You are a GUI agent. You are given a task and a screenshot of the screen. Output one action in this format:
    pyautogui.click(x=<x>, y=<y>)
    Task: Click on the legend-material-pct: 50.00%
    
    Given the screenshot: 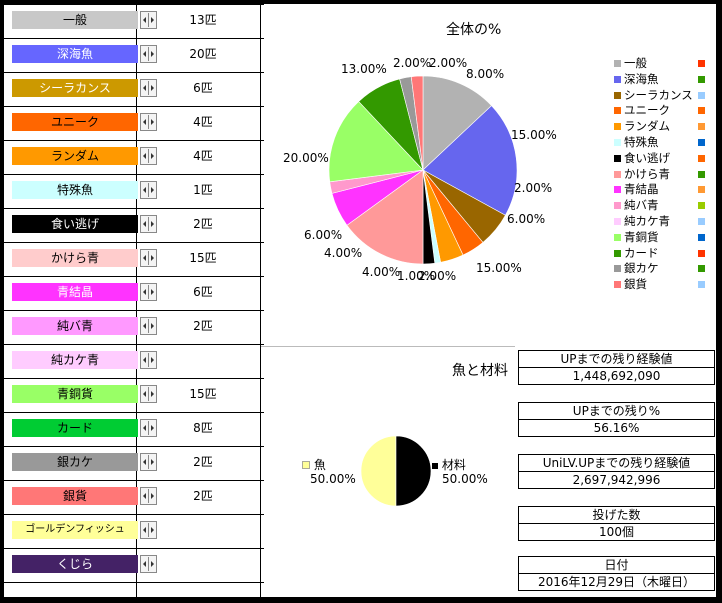 What is the action you would take?
    pyautogui.click(x=465, y=479)
    